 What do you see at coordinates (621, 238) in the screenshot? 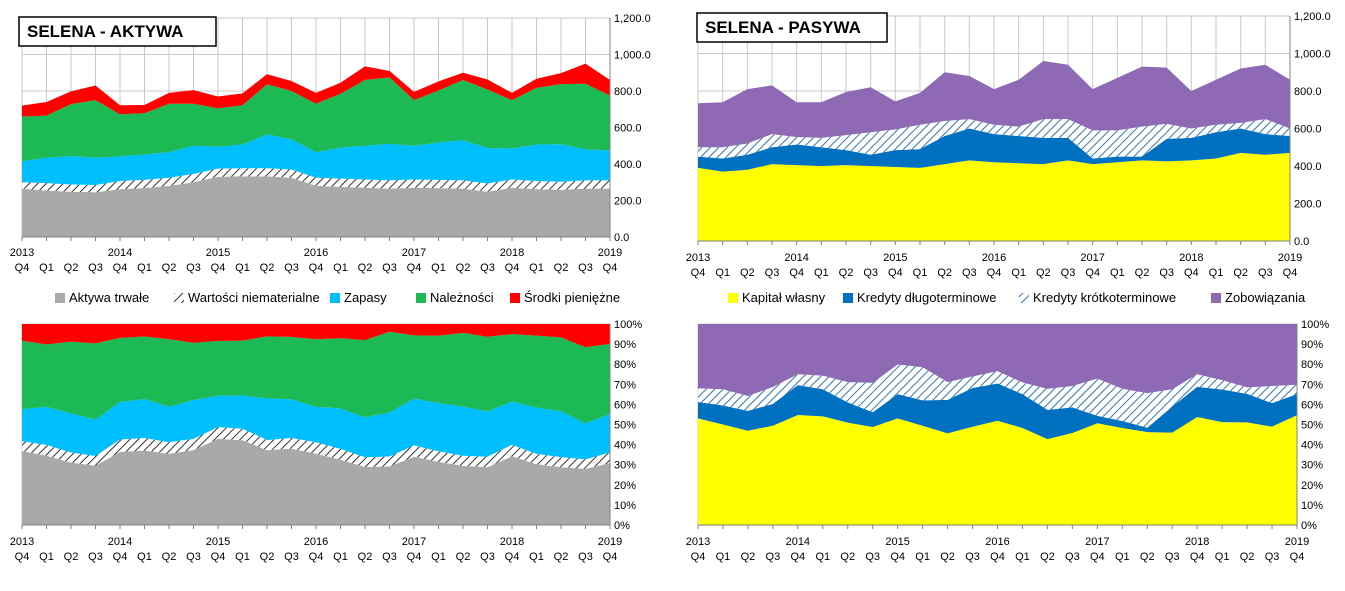
I see `y-tick-label: 0.0` at bounding box center [621, 238].